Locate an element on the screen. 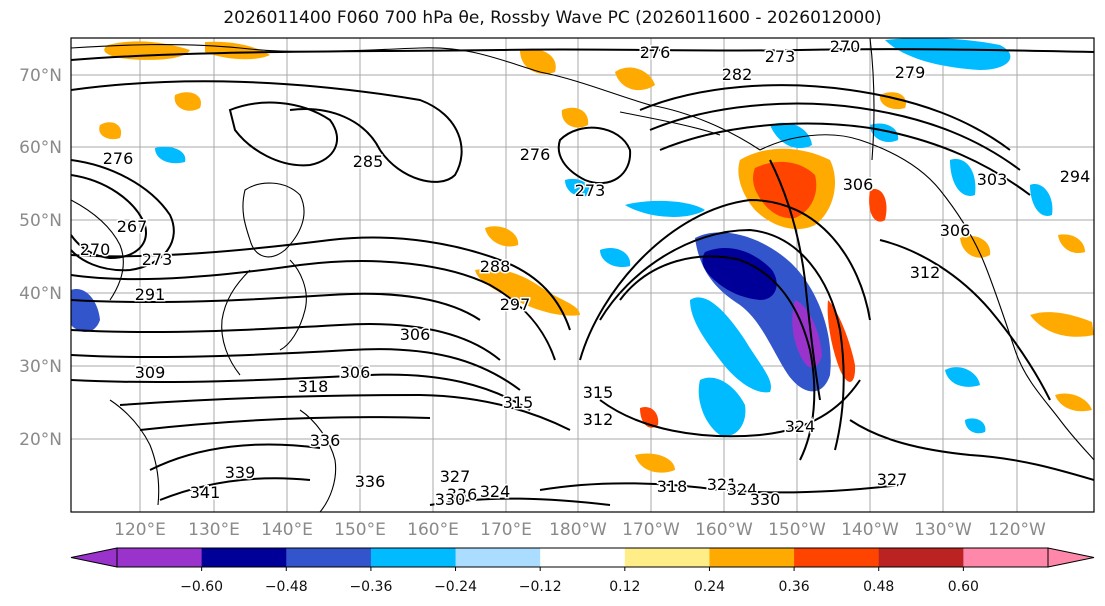 The height and width of the screenshot is (606, 1105). contour-label: 270 is located at coordinates (95, 249).